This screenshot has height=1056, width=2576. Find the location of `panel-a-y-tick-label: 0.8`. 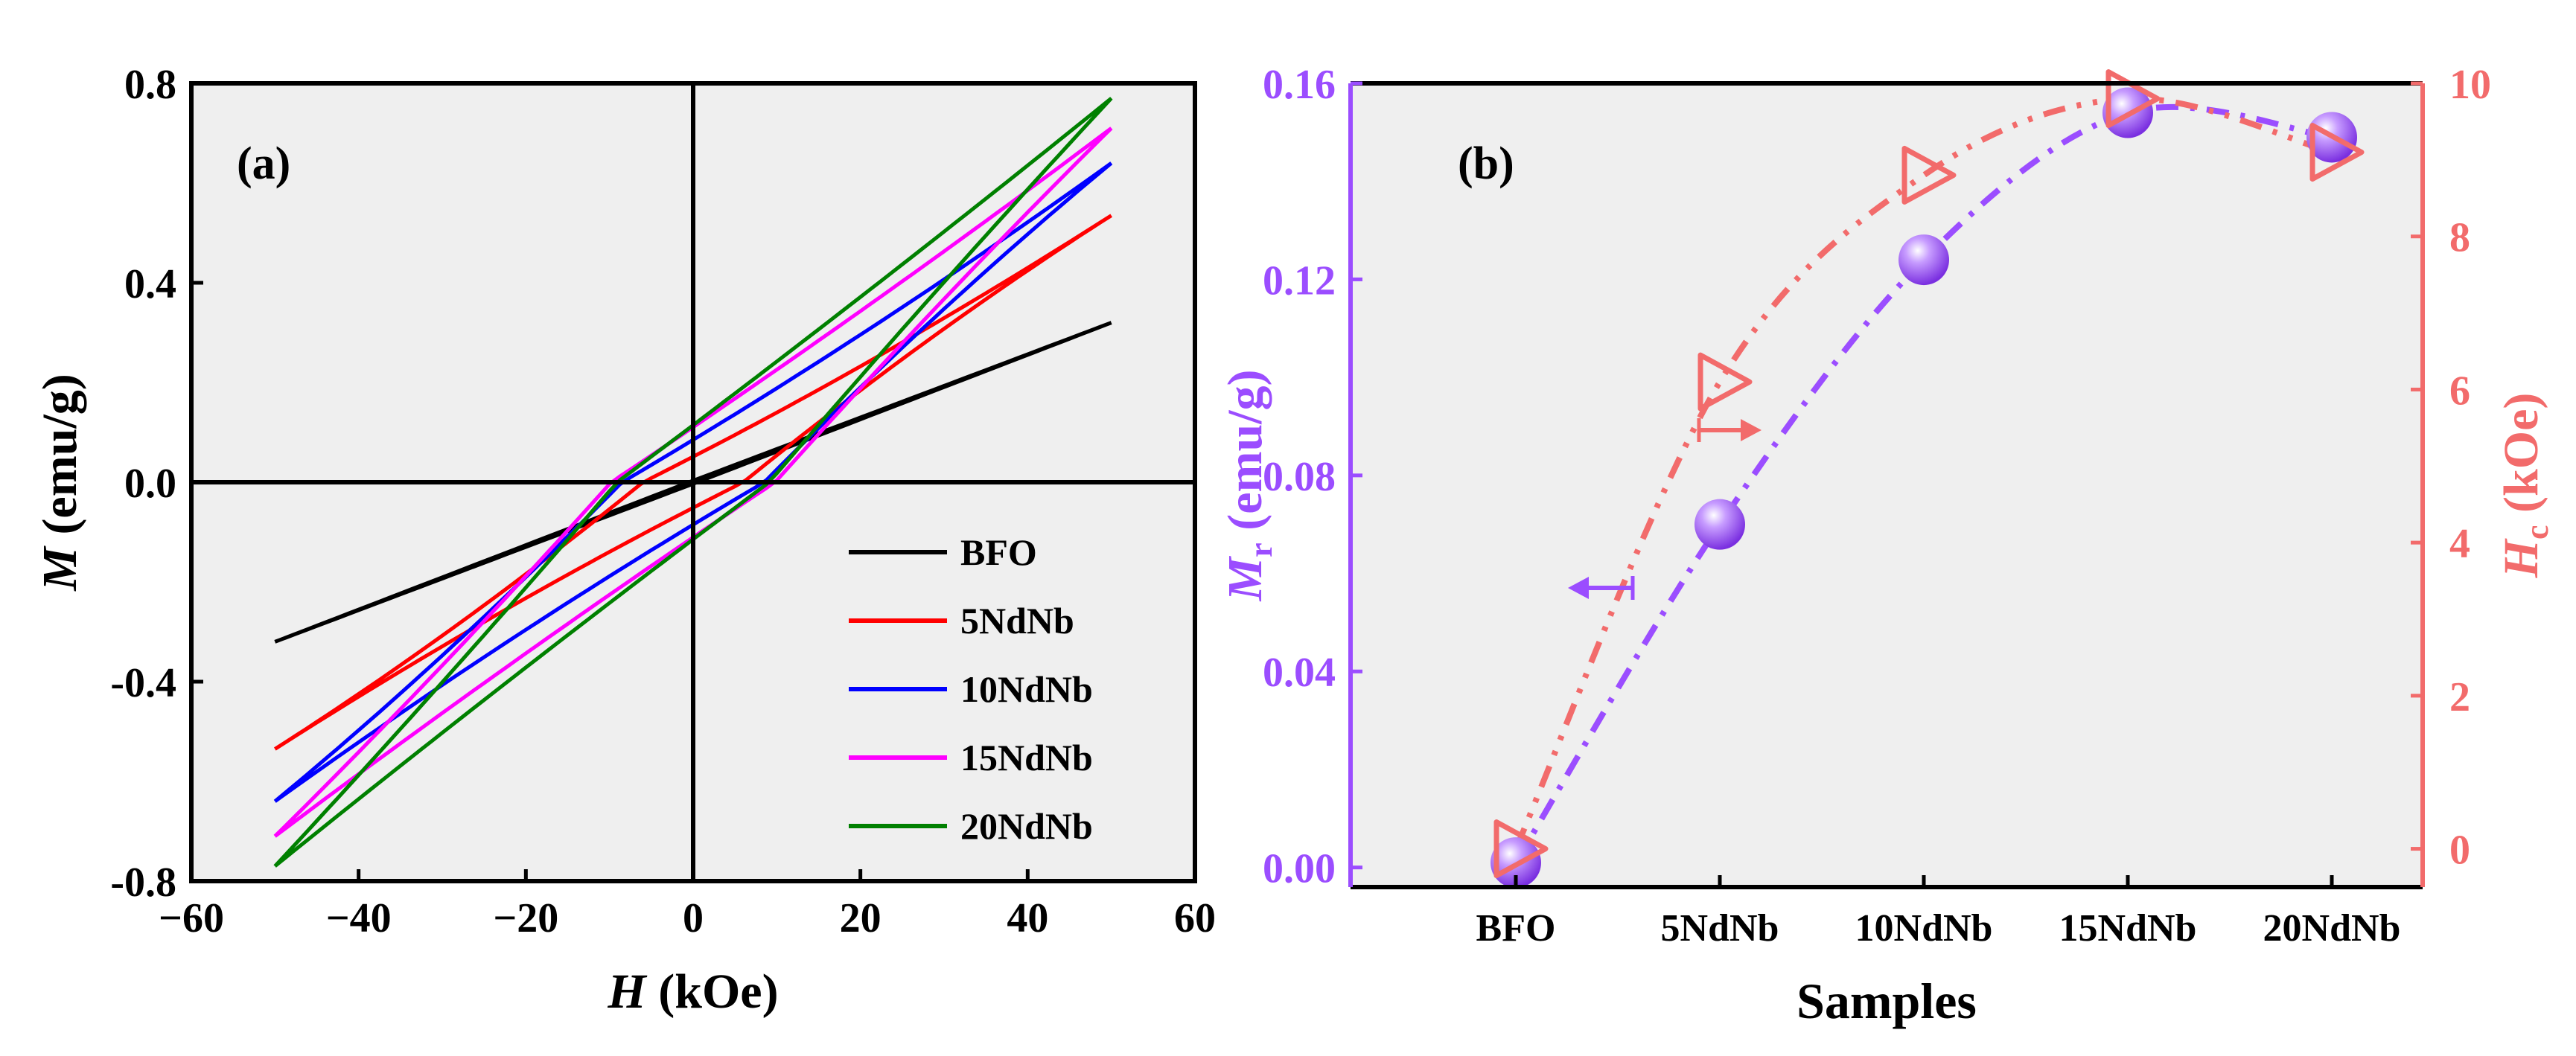

panel-a-y-tick-label: 0.8 is located at coordinates (150, 85).